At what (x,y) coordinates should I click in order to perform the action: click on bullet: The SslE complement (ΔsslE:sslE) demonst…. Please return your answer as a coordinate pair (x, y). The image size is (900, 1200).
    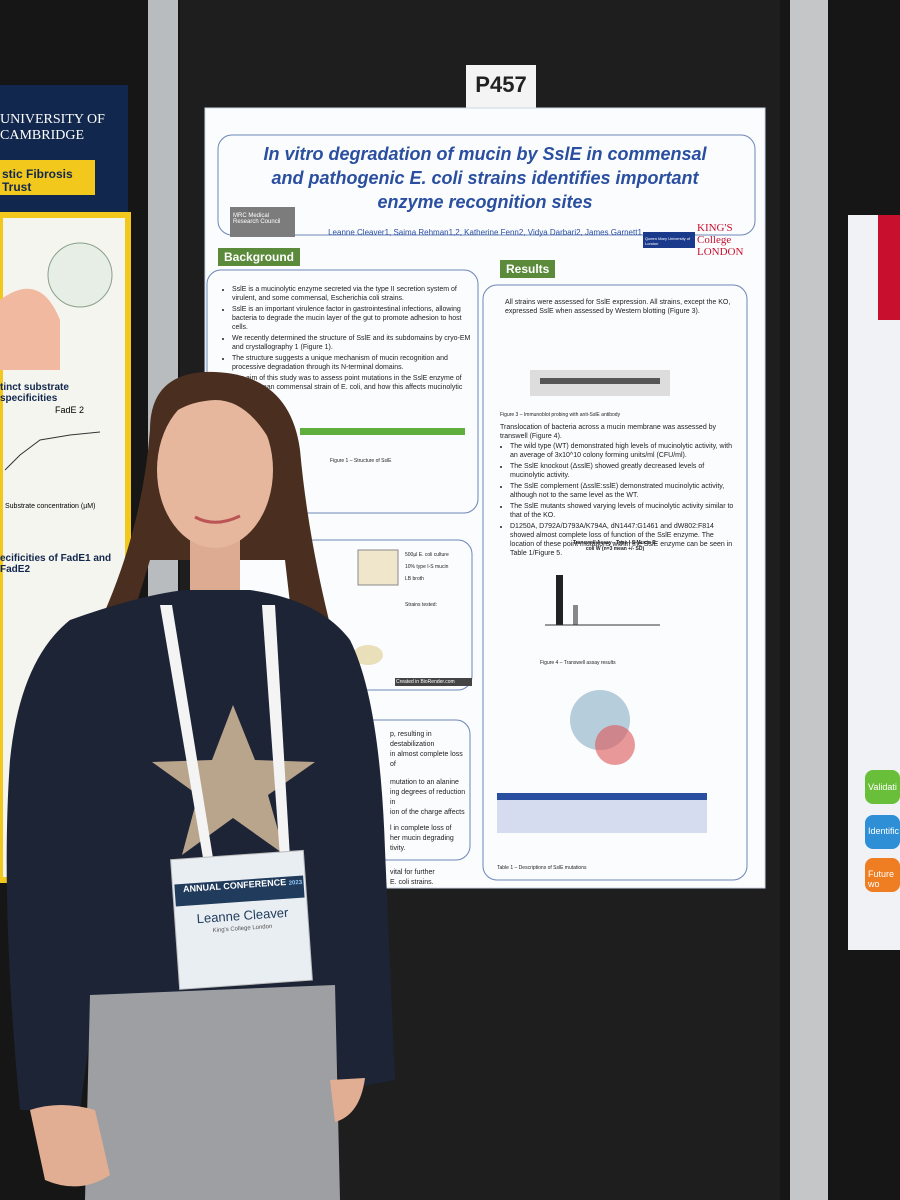
    Looking at the image, I should click on (622, 491).